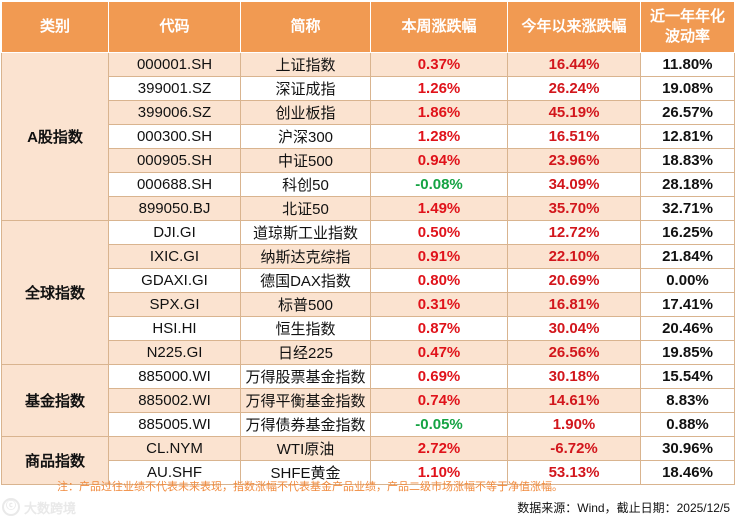  What do you see at coordinates (368, 88) in the screenshot?
I see `table-row: 399001.SZ 深证成指 1.26% 26.24% 19.08%` at bounding box center [368, 88].